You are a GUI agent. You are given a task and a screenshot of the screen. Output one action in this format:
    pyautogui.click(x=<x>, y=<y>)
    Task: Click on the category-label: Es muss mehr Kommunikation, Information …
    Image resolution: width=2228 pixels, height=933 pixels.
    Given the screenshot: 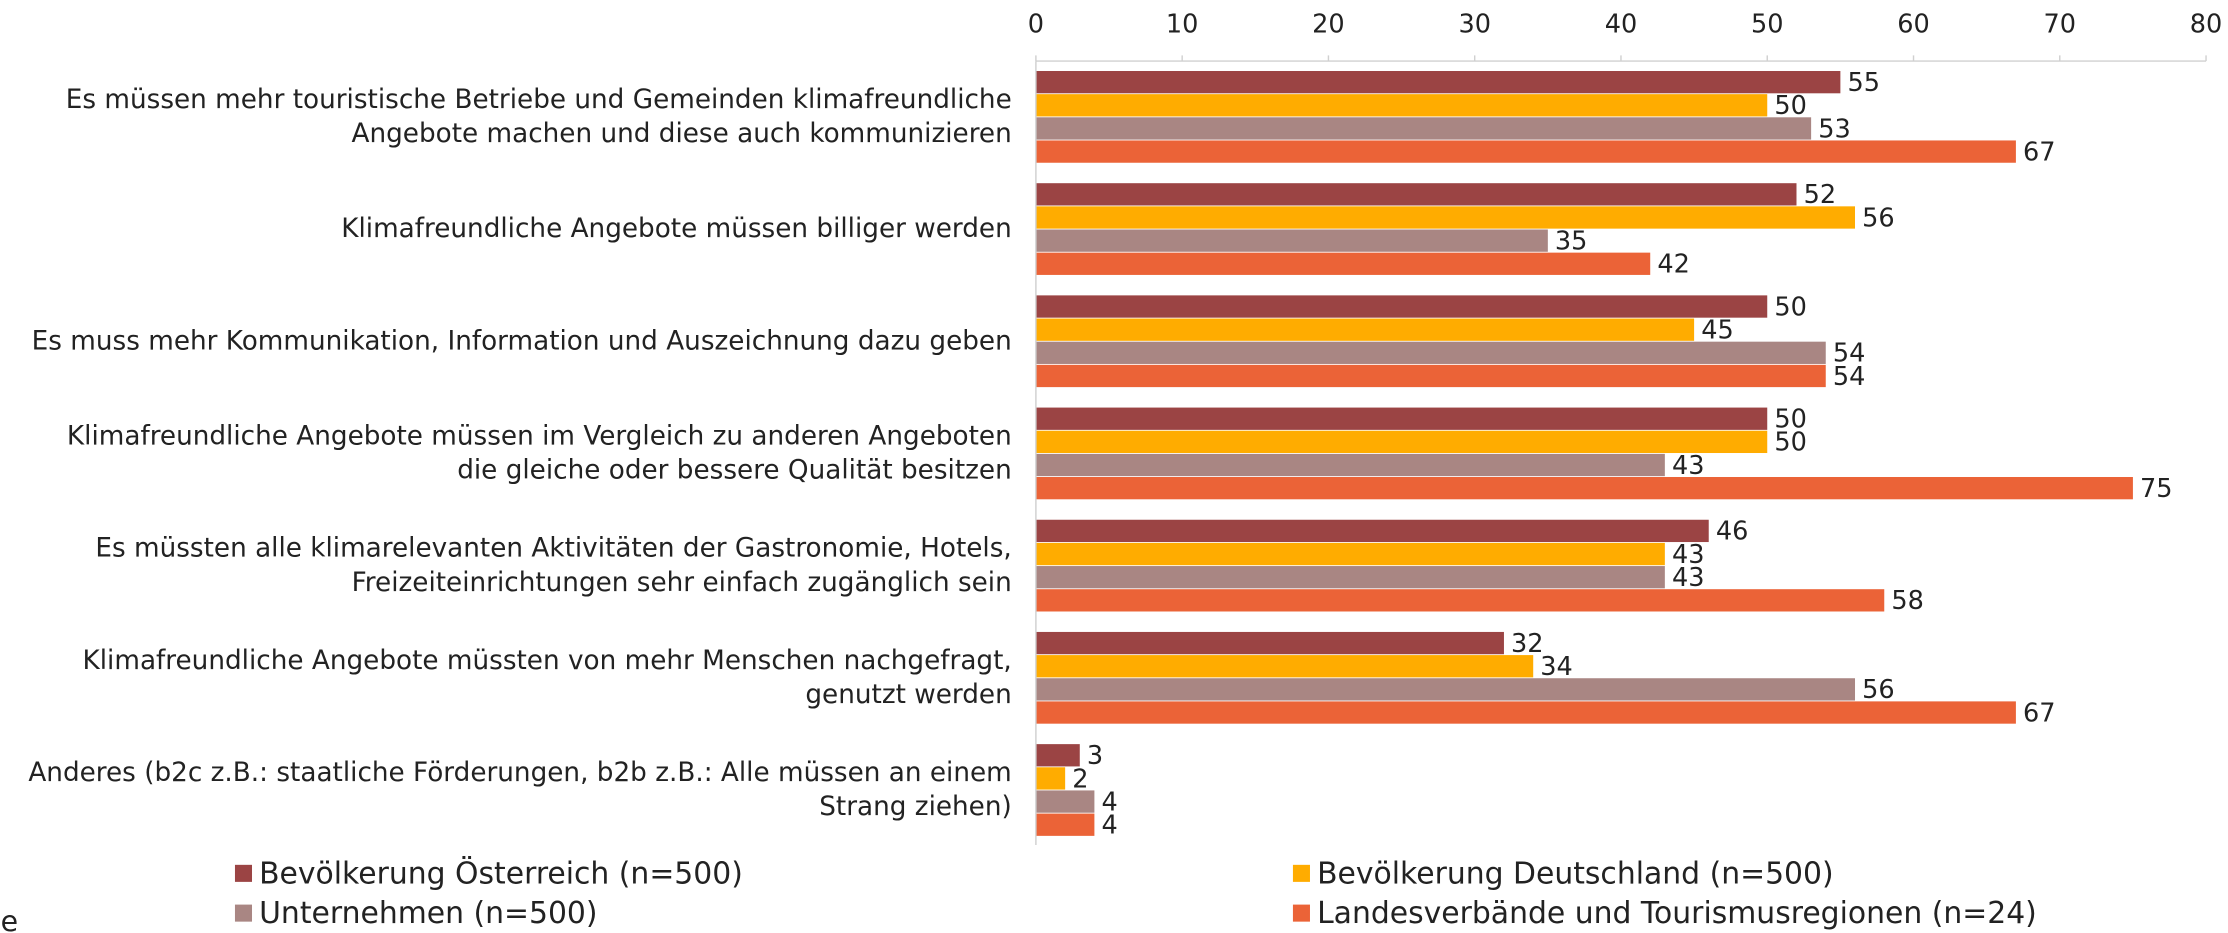 What is the action you would take?
    pyautogui.click(x=521, y=341)
    